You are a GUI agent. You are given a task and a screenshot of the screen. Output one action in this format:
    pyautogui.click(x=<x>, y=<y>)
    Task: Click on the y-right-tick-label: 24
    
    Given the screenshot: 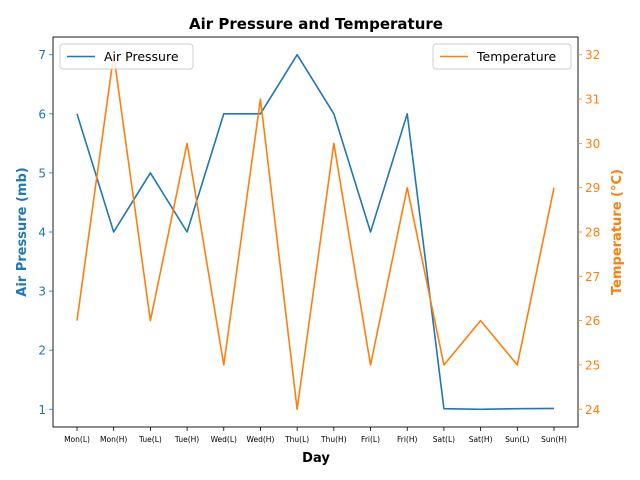 What is the action you would take?
    pyautogui.click(x=592, y=410)
    